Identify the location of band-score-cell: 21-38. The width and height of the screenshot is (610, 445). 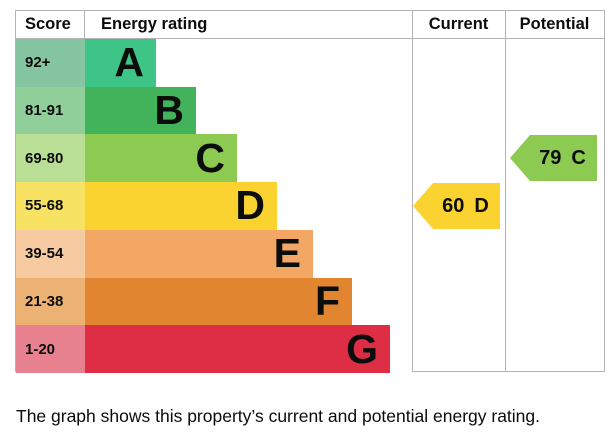
(50, 301).